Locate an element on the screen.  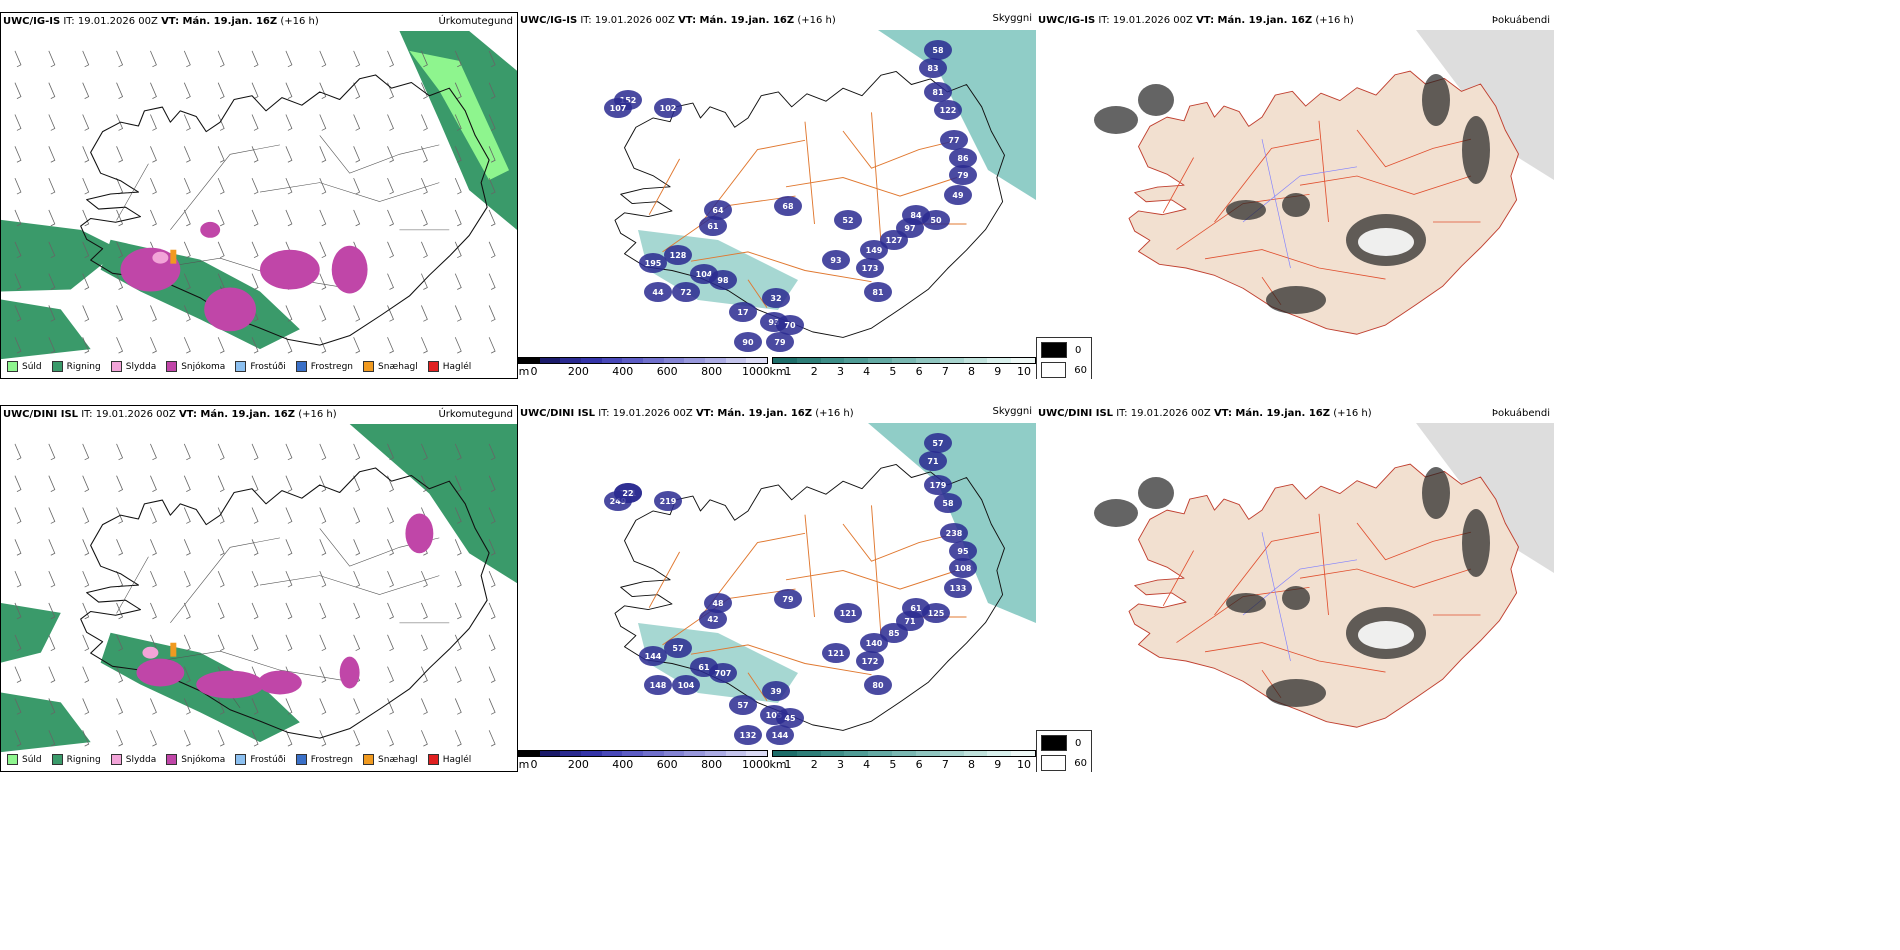
cloud-peak-label: 44 is located at coordinates (658, 292).